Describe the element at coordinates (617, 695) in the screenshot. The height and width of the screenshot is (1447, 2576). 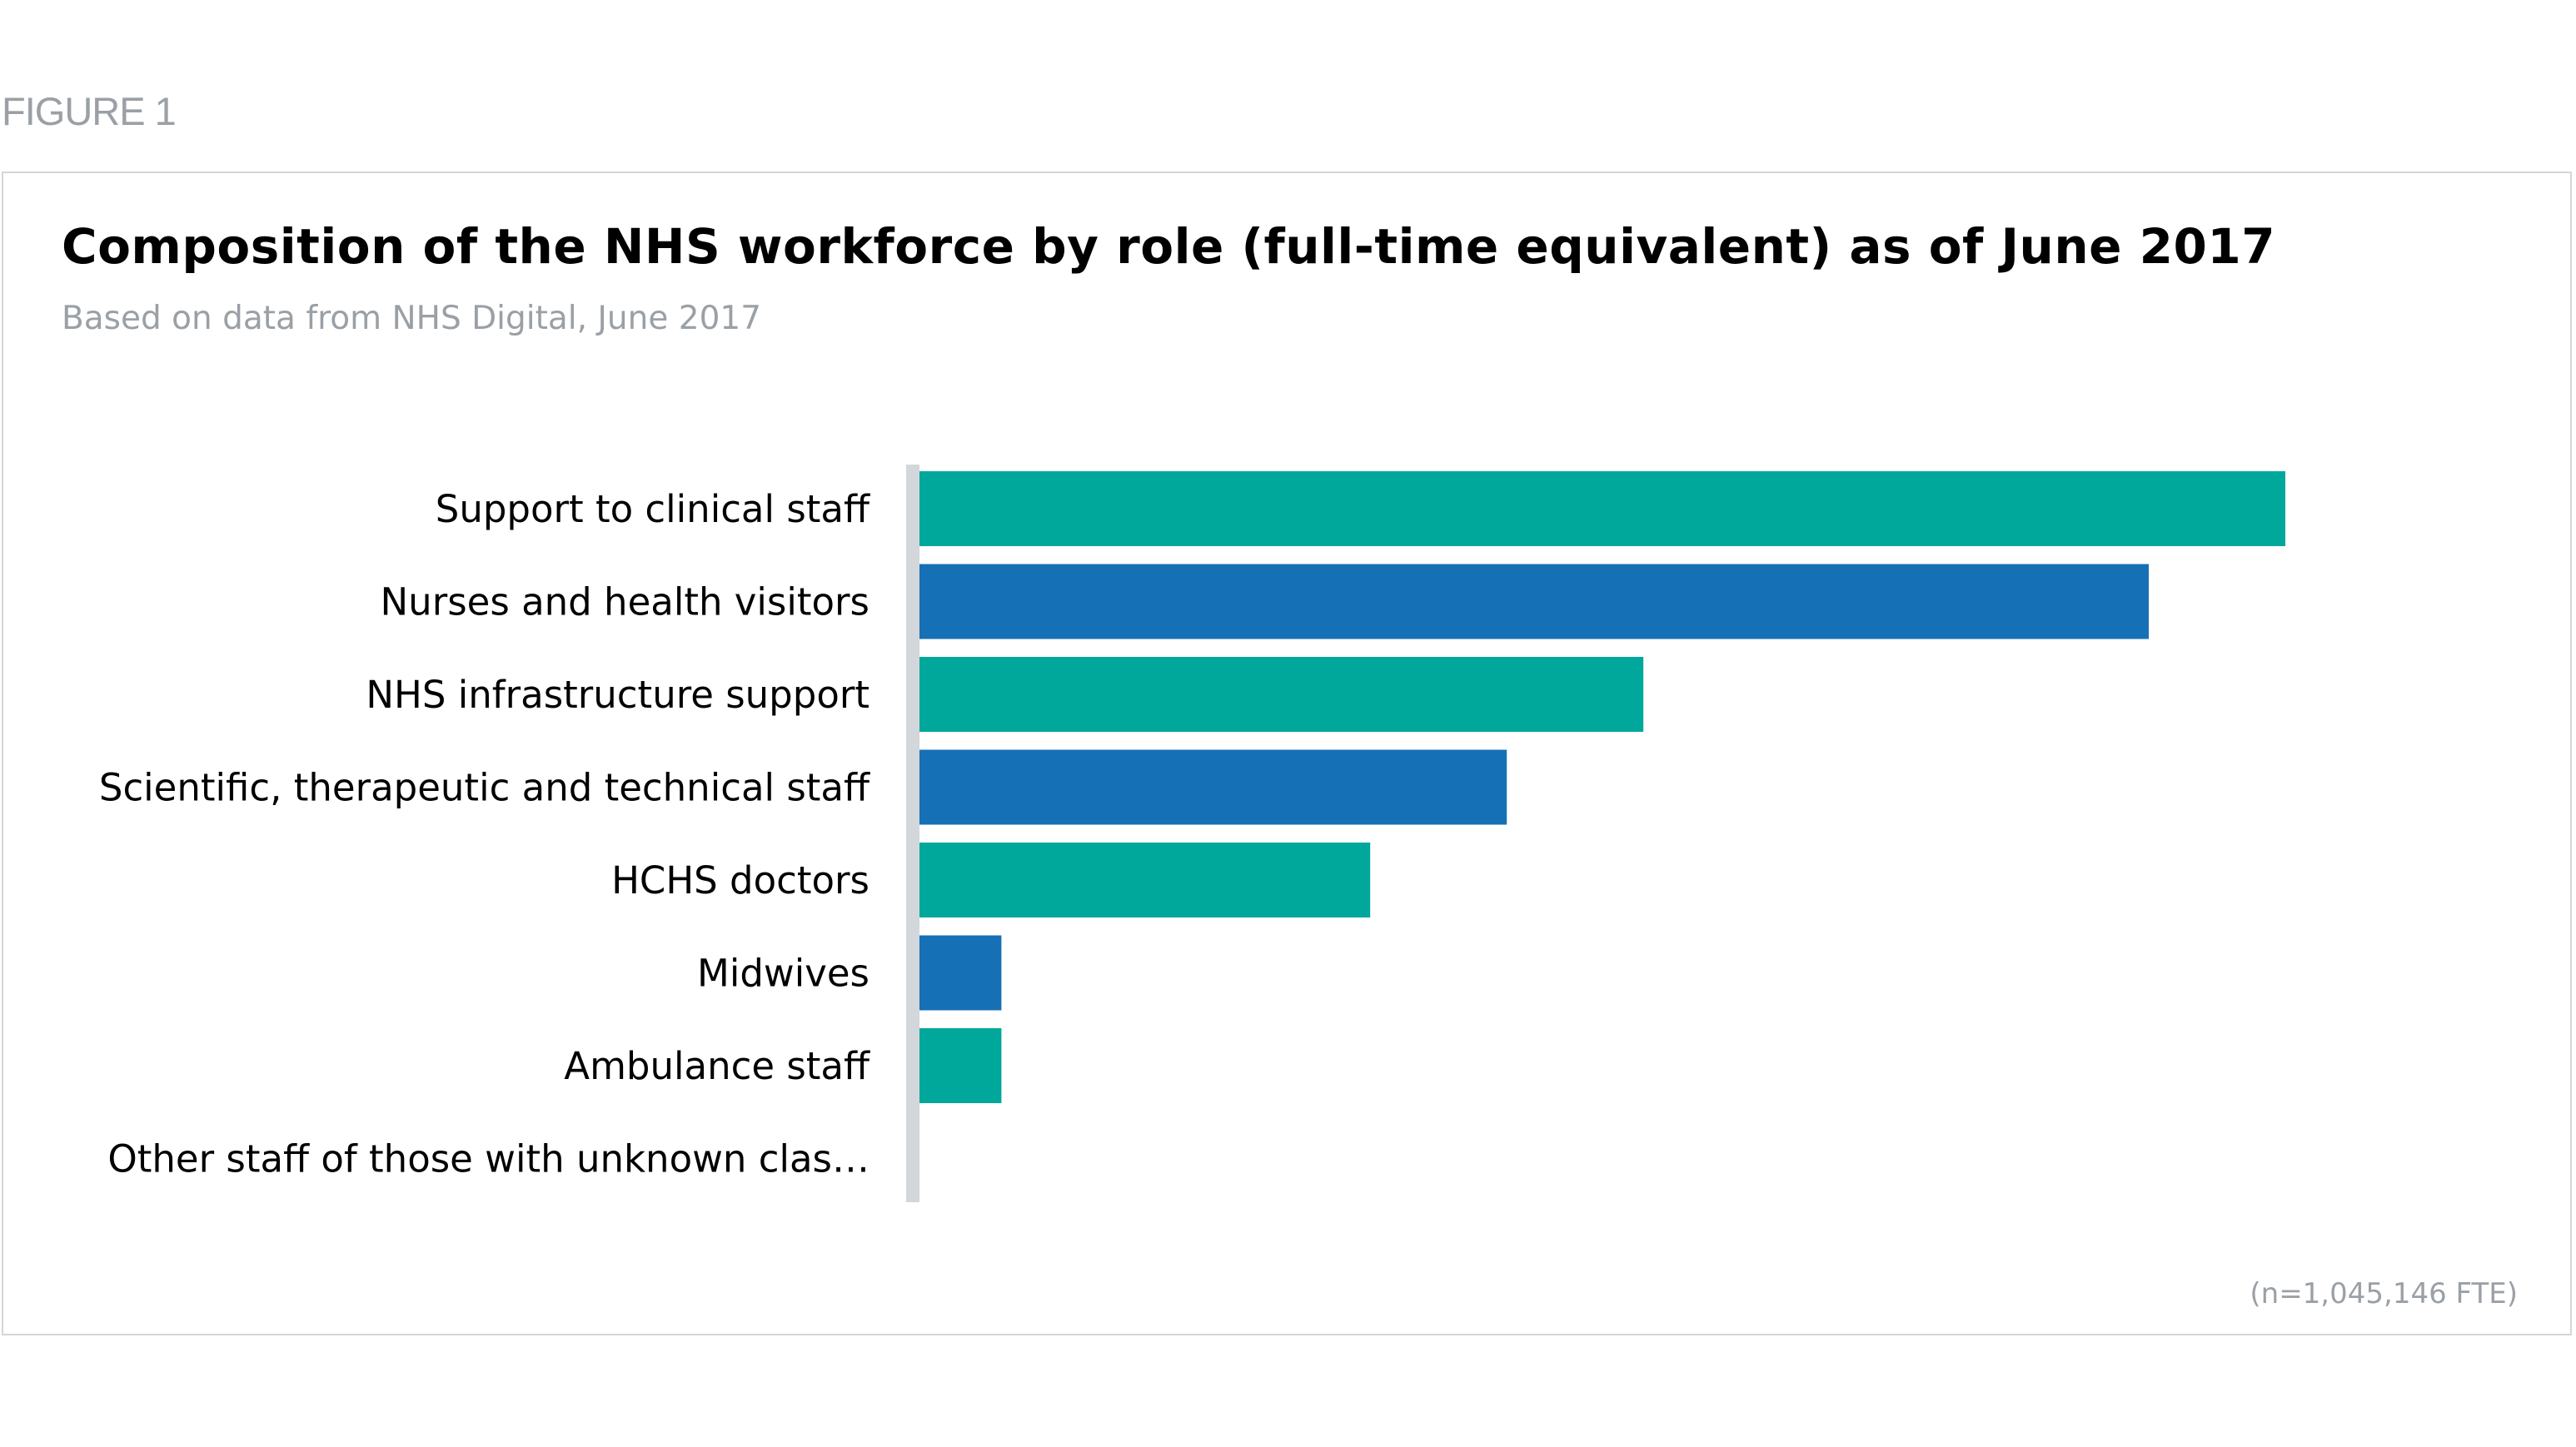
I see `category-label: NHS infrastructure support` at that location.